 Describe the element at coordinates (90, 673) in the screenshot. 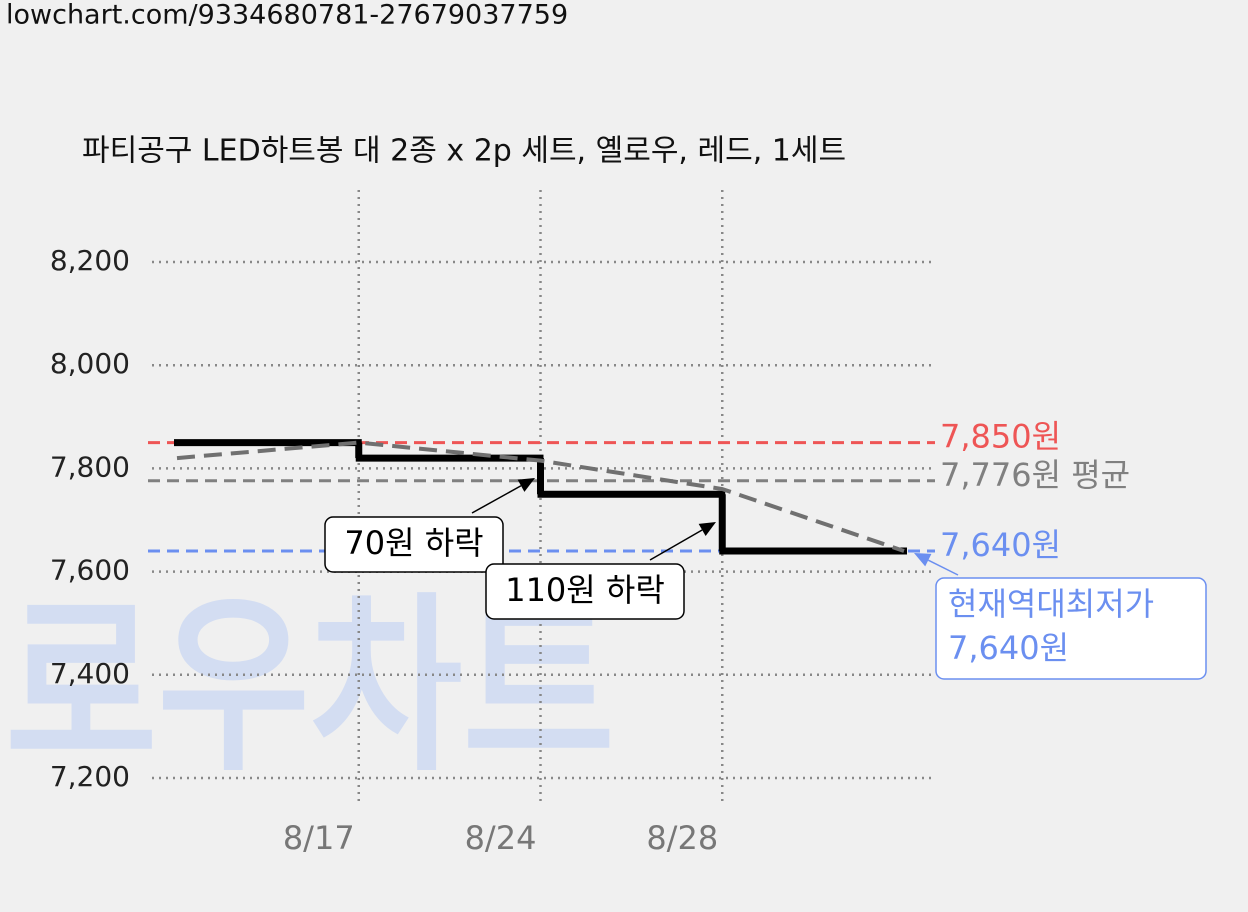

I see `y-tick-label: 7,400` at that location.